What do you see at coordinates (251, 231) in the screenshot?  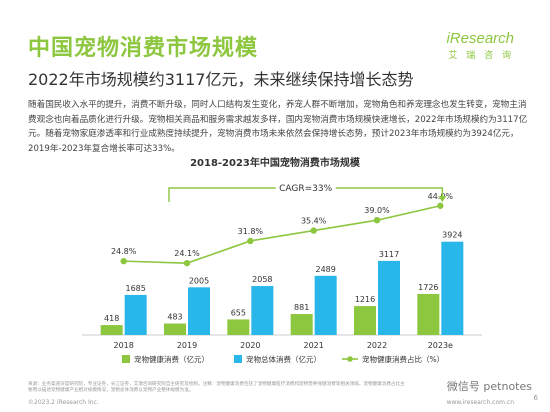 I see `share-value-label-2020: 31.8%` at bounding box center [251, 231].